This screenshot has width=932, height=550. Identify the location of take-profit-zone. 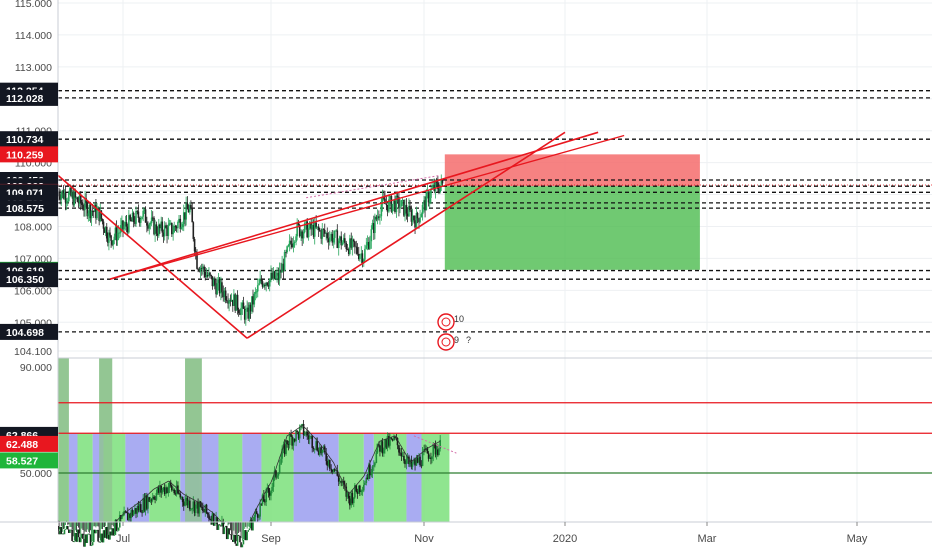
(572, 228).